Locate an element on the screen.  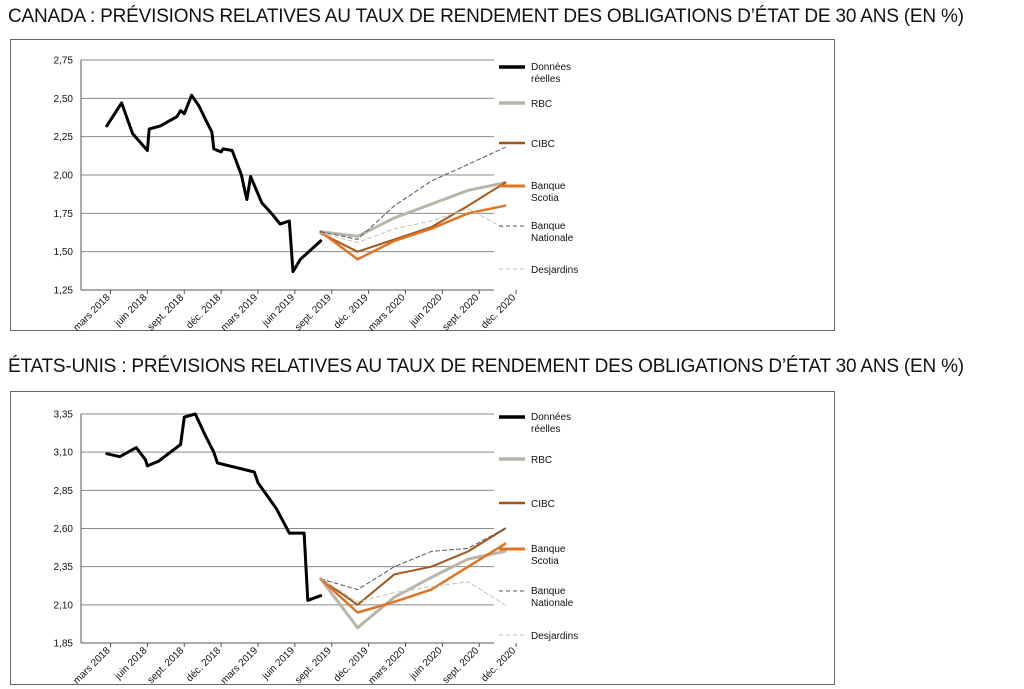
y-tick-label: 3,35 is located at coordinates (64, 415).